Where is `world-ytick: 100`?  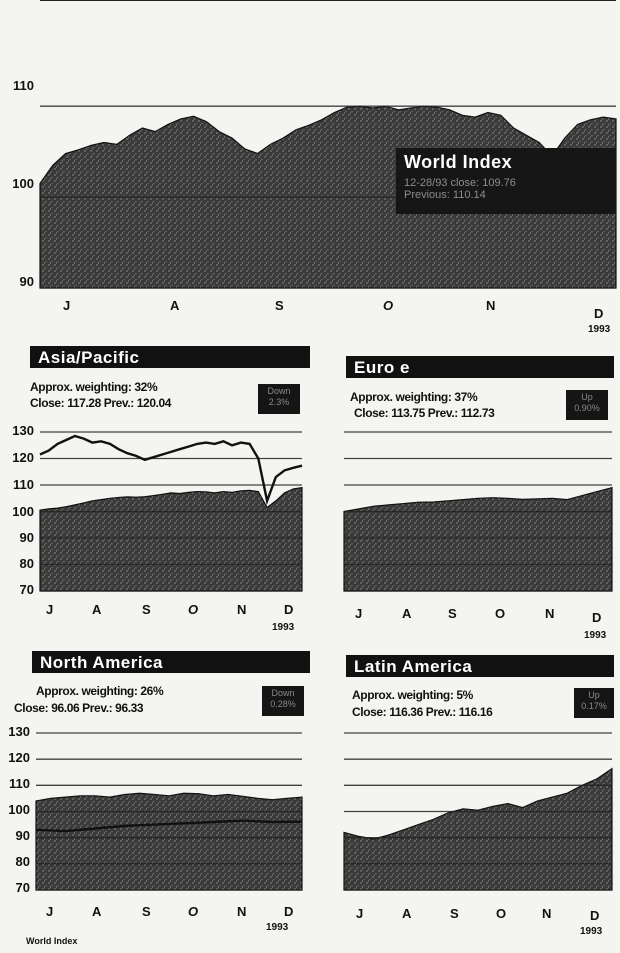
world-ytick: 100 is located at coordinates (23, 183).